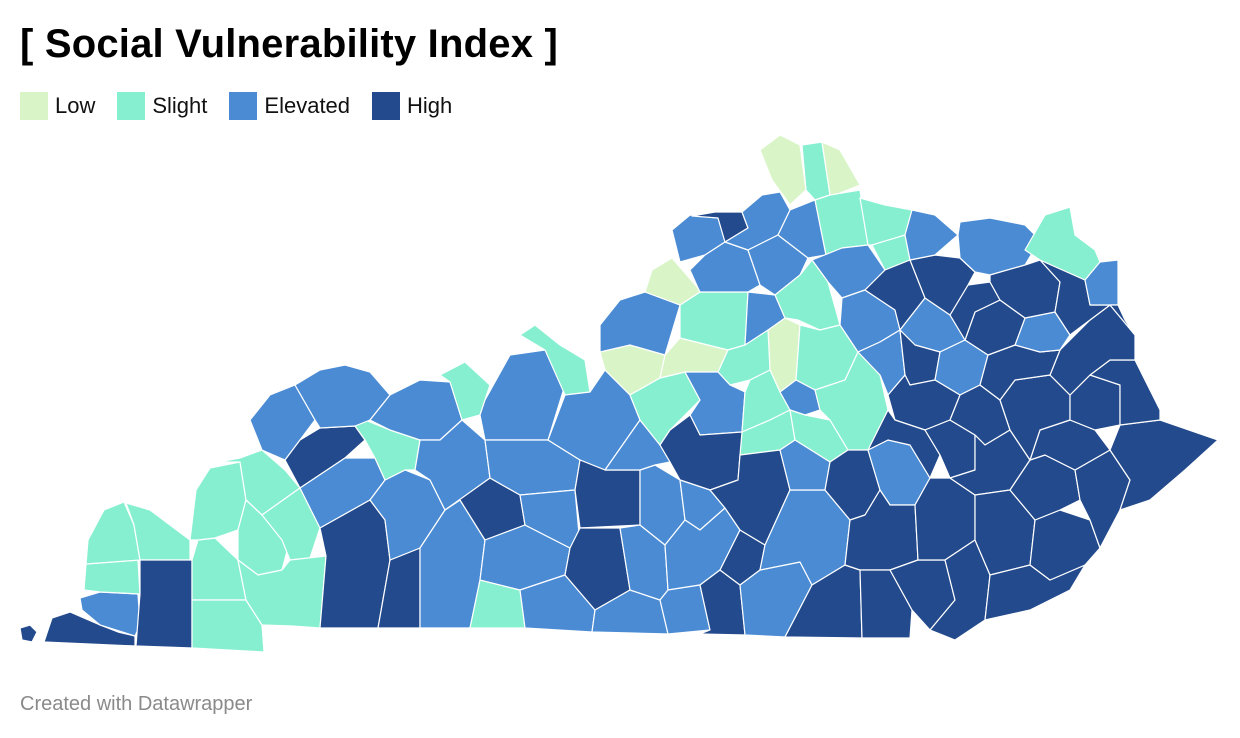 This screenshot has height=738, width=1240. I want to click on legend-item-high: High, so click(412, 106).